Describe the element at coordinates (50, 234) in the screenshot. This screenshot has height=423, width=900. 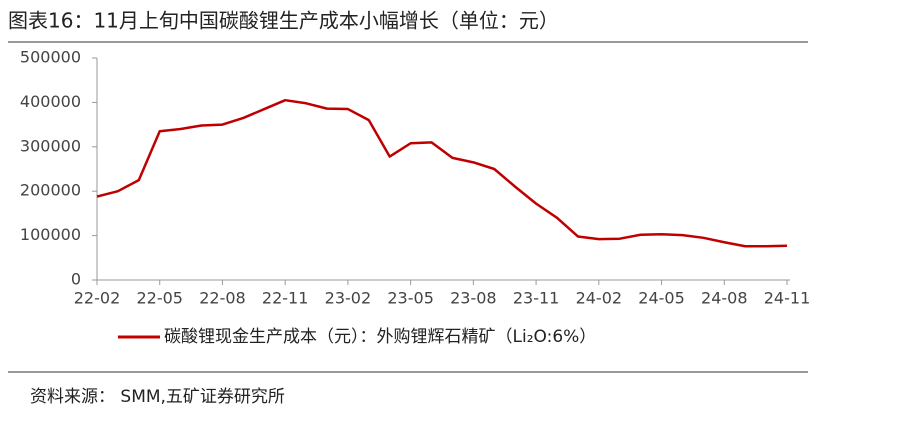
I see `y-tick-label: 100000` at that location.